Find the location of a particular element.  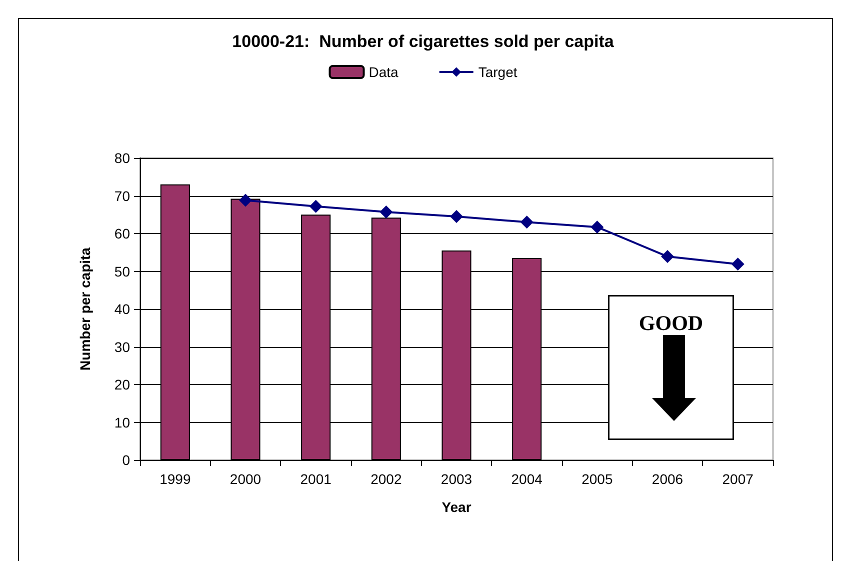

y-tick-label: 20 is located at coordinates (122, 384).